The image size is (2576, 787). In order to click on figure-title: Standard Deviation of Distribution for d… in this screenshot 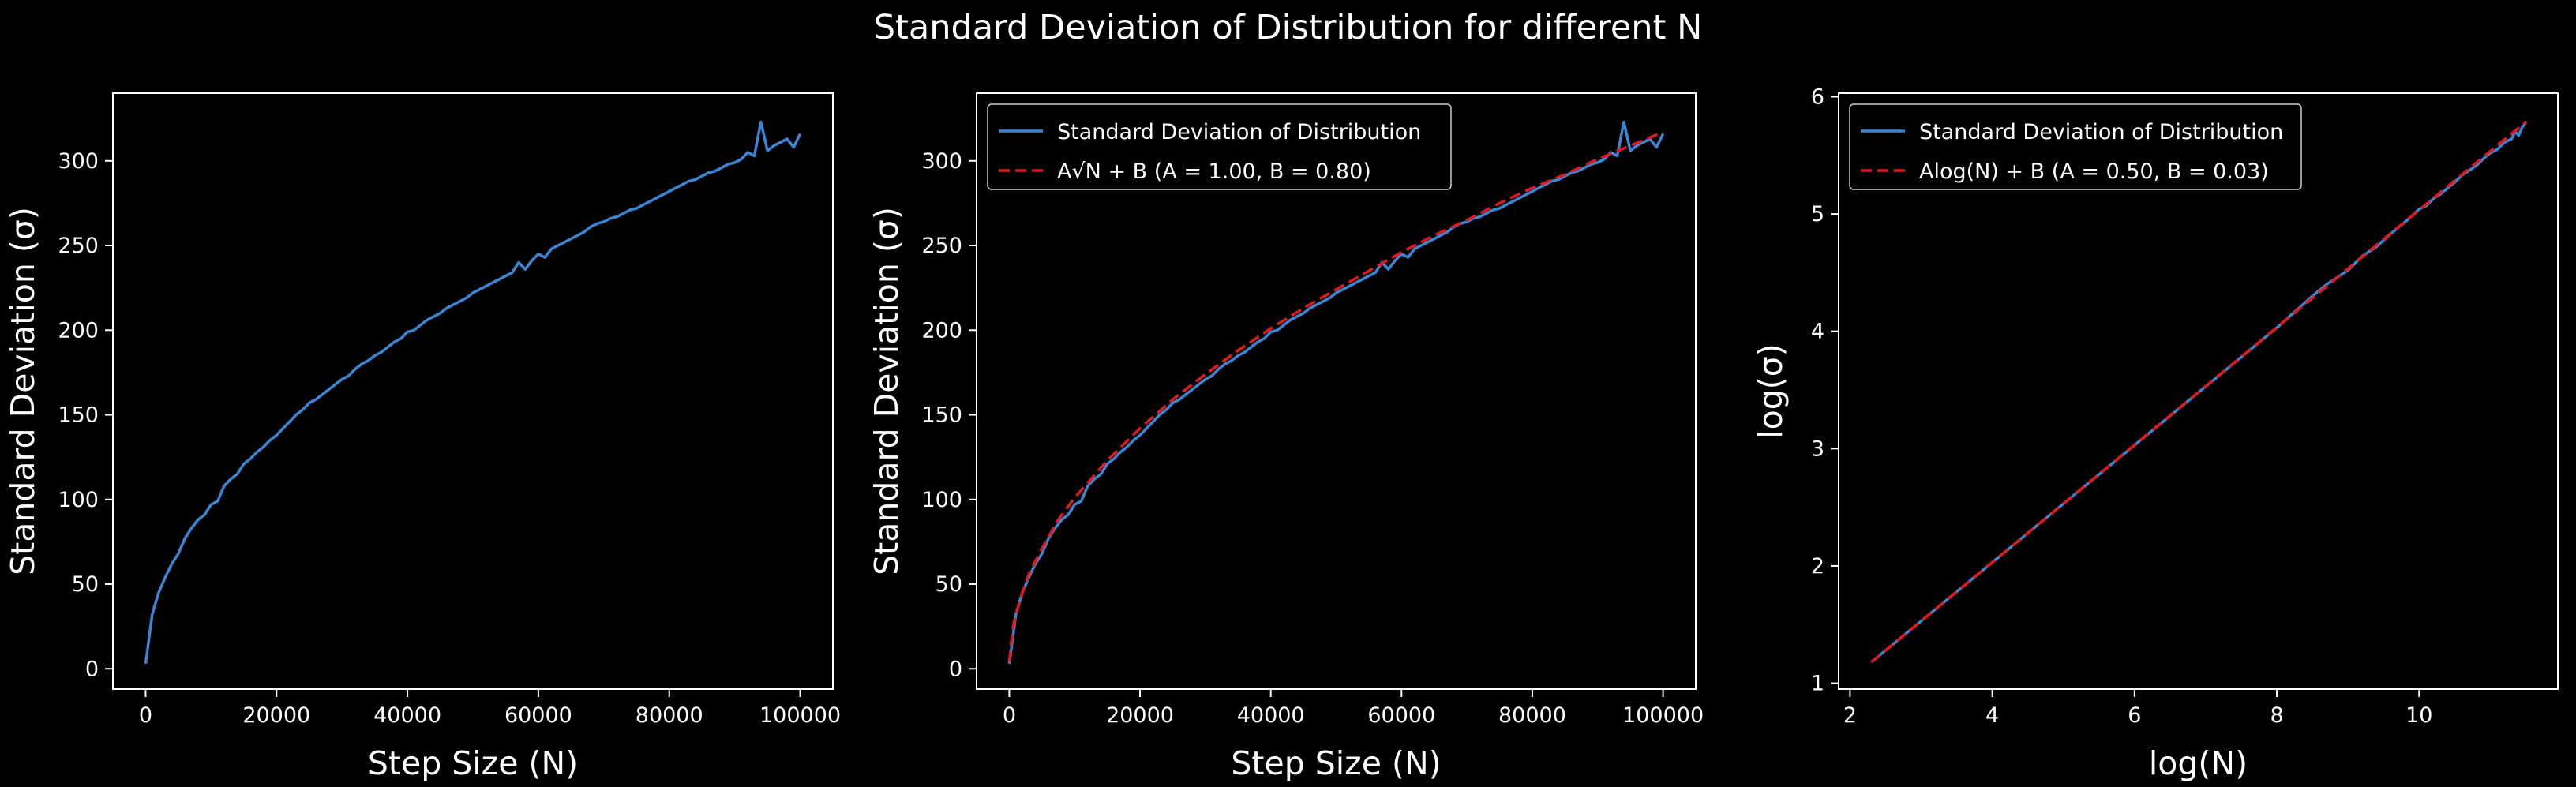, I will do `click(1288, 27)`.